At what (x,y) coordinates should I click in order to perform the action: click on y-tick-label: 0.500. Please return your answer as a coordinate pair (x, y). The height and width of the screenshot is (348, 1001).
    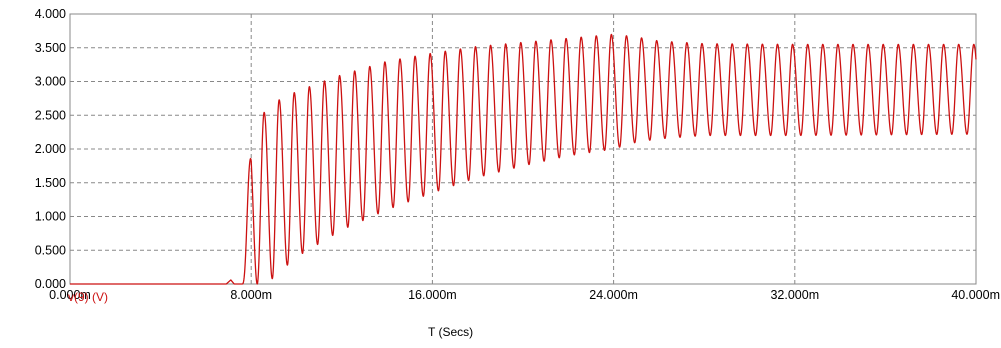
    Looking at the image, I should click on (50, 250).